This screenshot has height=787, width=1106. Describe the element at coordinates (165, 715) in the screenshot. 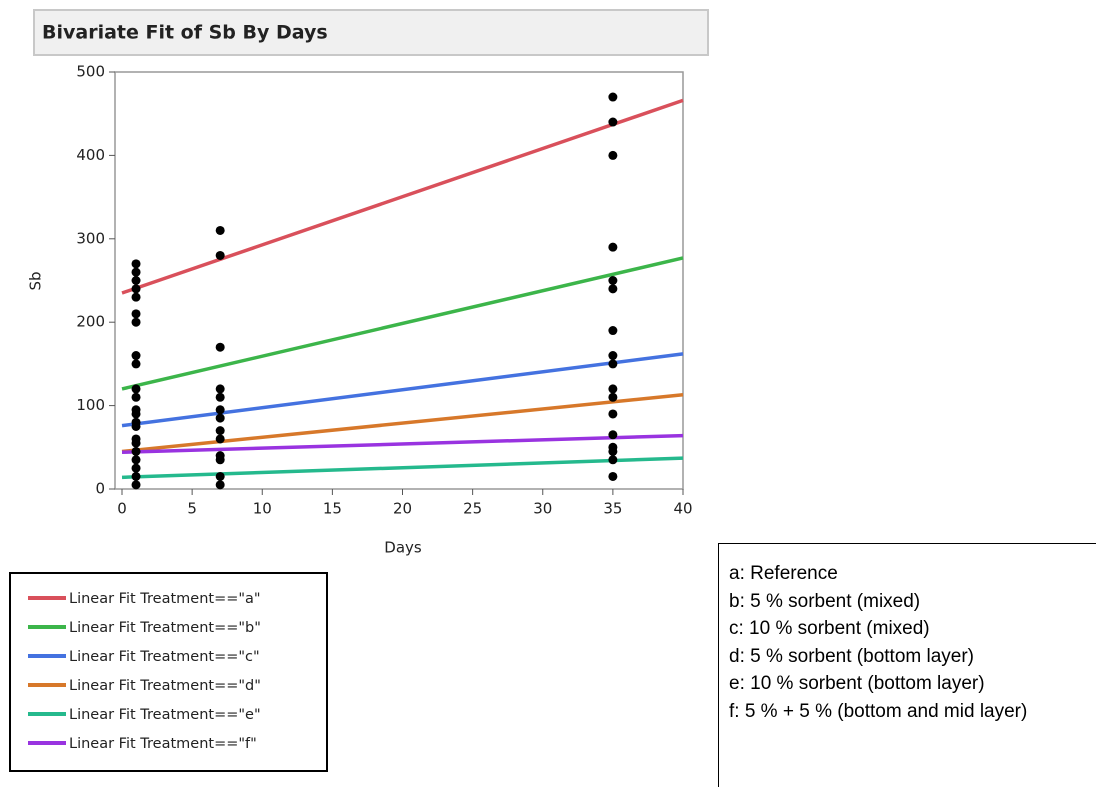

I see `legend-label: Linear Fit Treatment=="e"` at that location.